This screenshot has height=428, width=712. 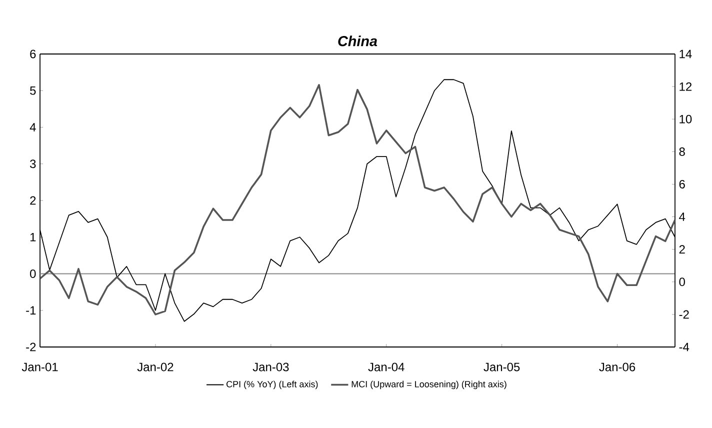 What do you see at coordinates (33, 200) in the screenshot?
I see `y-tick-label: 2` at bounding box center [33, 200].